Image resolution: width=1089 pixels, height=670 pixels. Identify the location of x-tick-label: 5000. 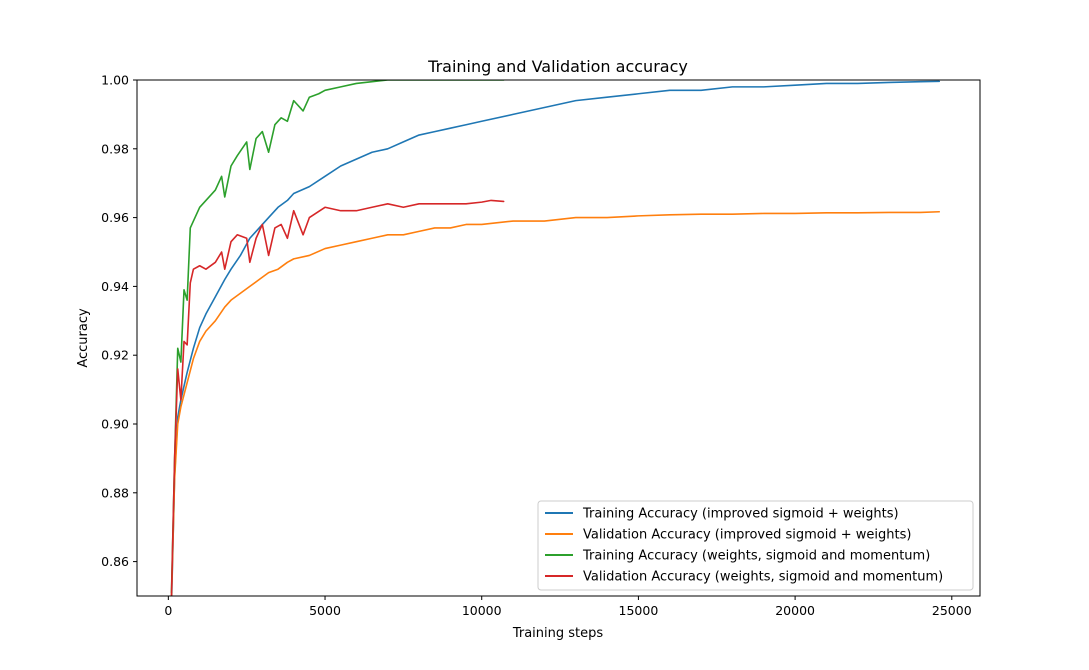
(325, 610).